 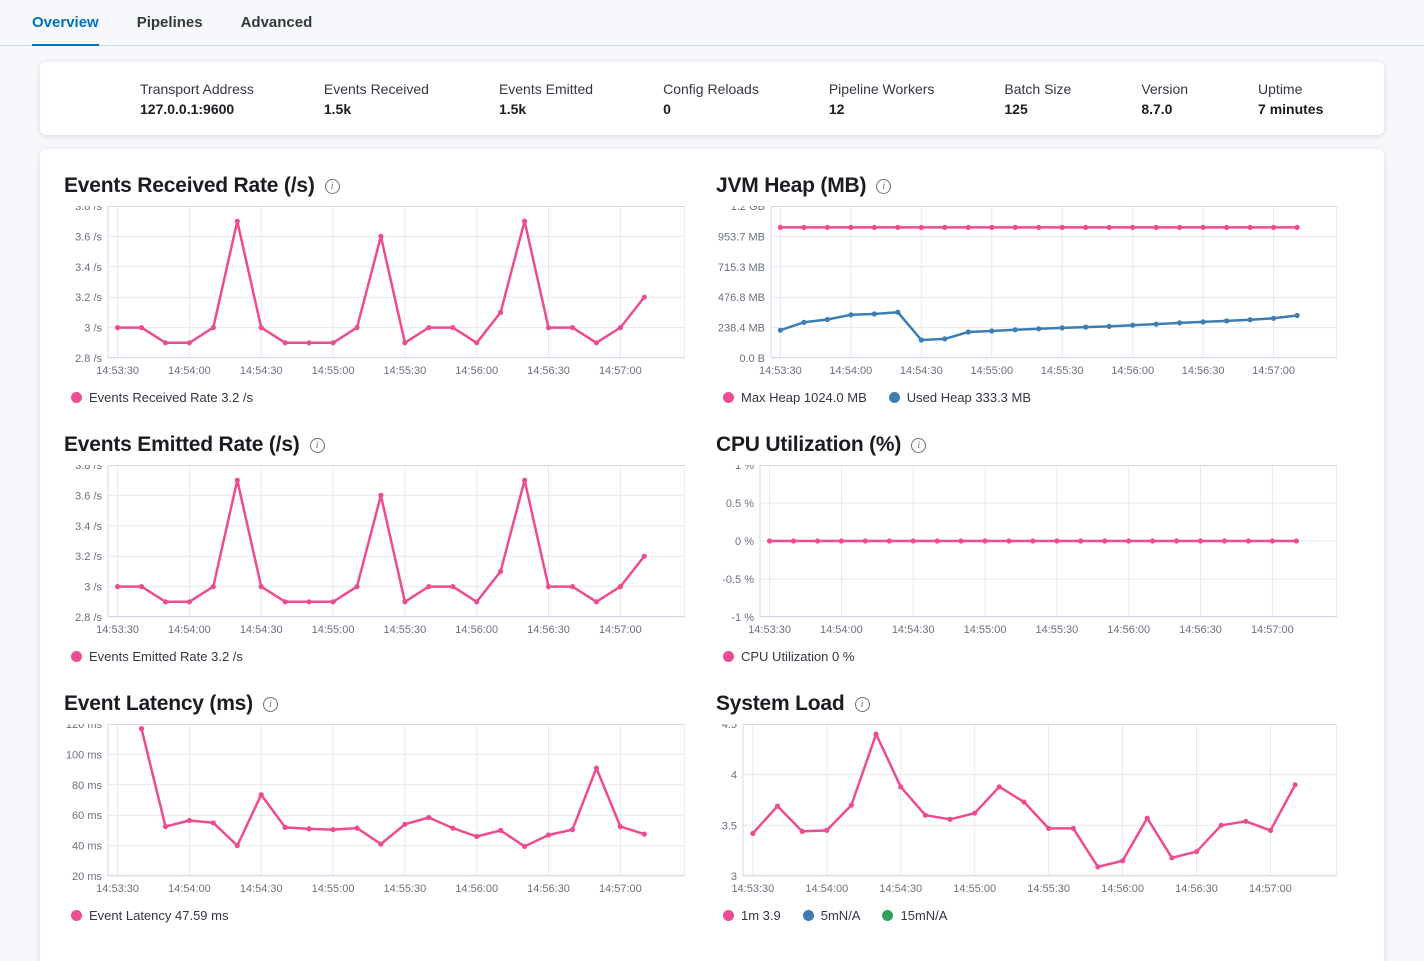 I want to click on tab-bar: Overview Pipelines Advanced, so click(x=712, y=23).